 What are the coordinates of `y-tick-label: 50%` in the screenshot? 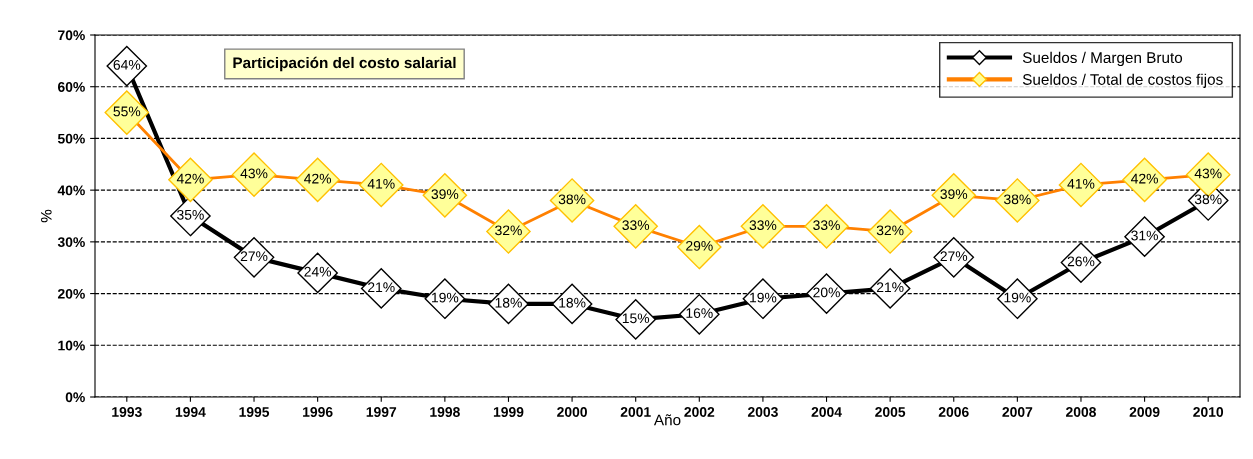 It's located at (71, 138).